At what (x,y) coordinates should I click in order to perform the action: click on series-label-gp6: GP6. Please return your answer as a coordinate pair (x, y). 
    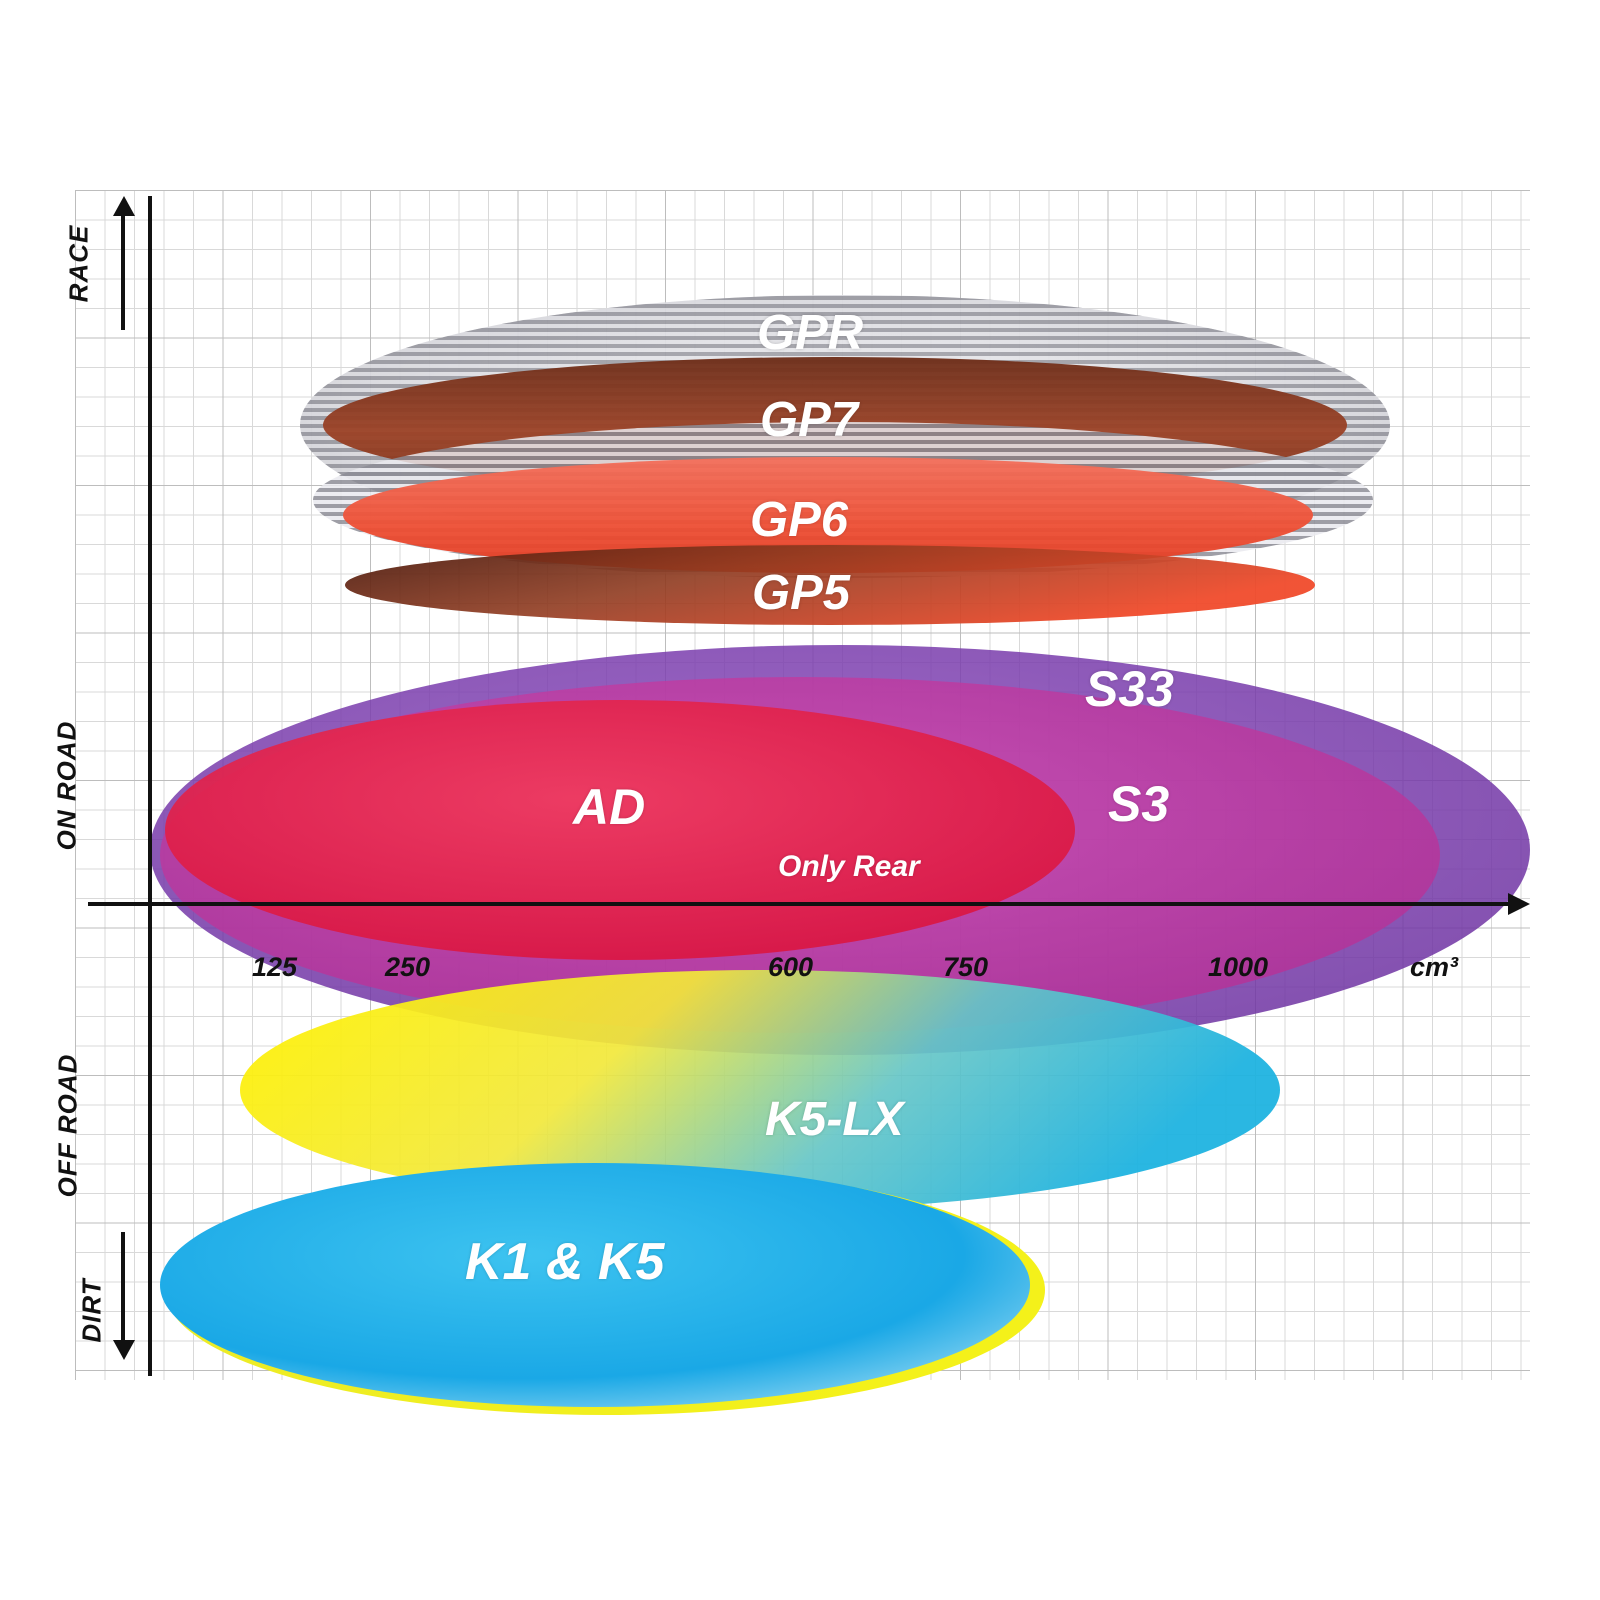
    Looking at the image, I should click on (799, 520).